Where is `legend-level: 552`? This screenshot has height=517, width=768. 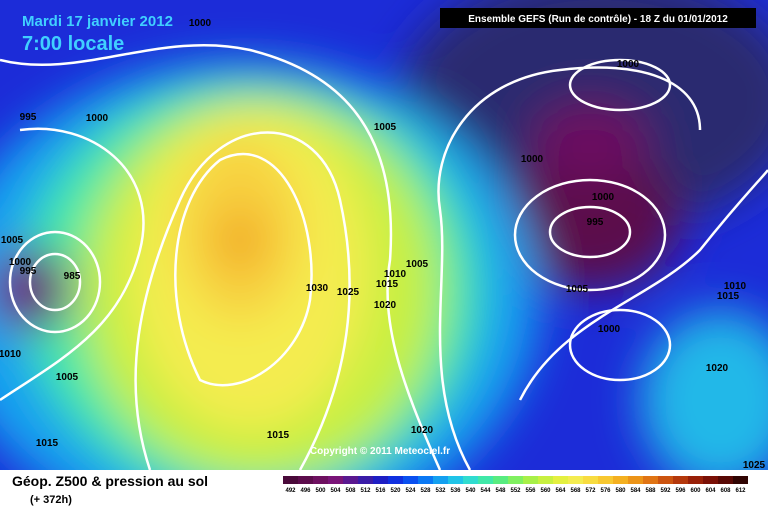
legend-level: 552 is located at coordinates (515, 491).